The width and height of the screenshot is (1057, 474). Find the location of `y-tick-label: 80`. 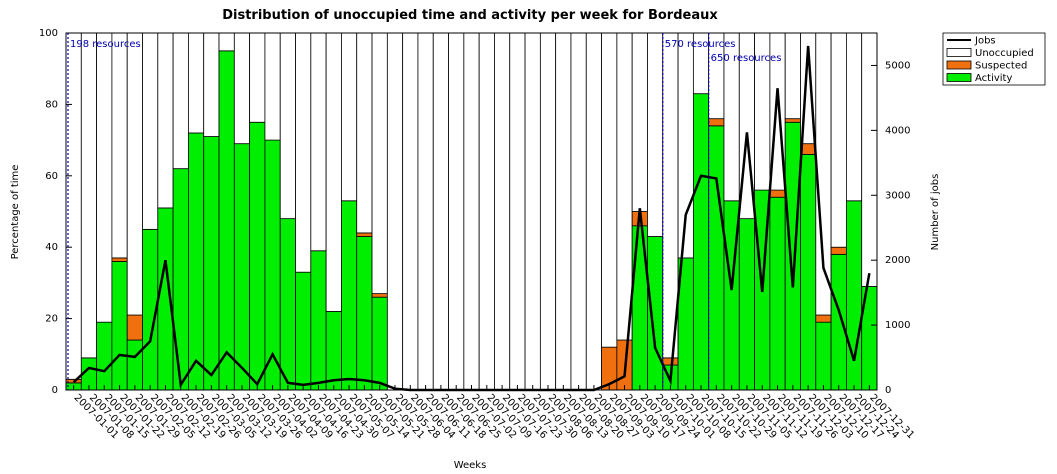

y-tick-label: 80 is located at coordinates (51, 104).